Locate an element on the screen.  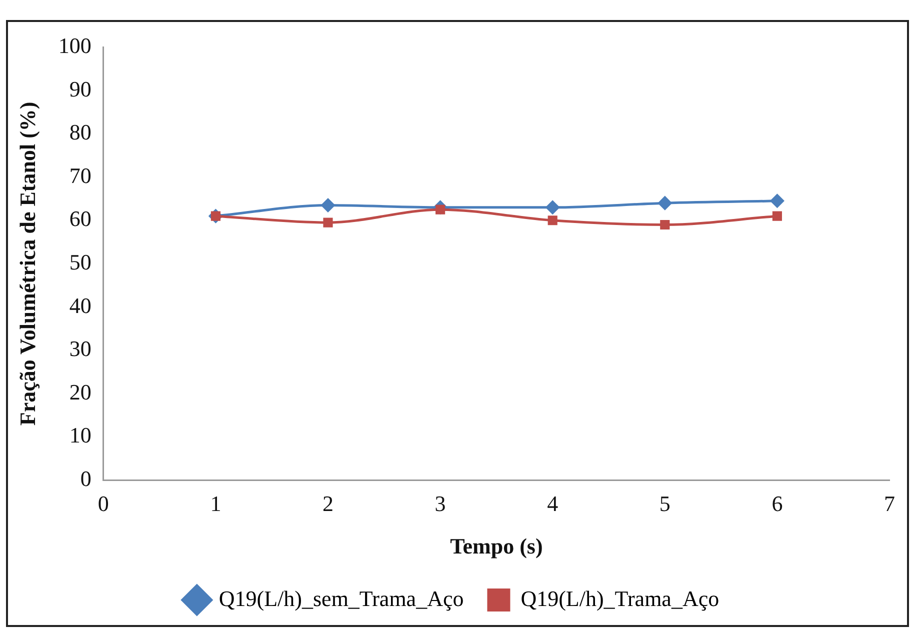
y-tick-label: 60 is located at coordinates (80, 219).